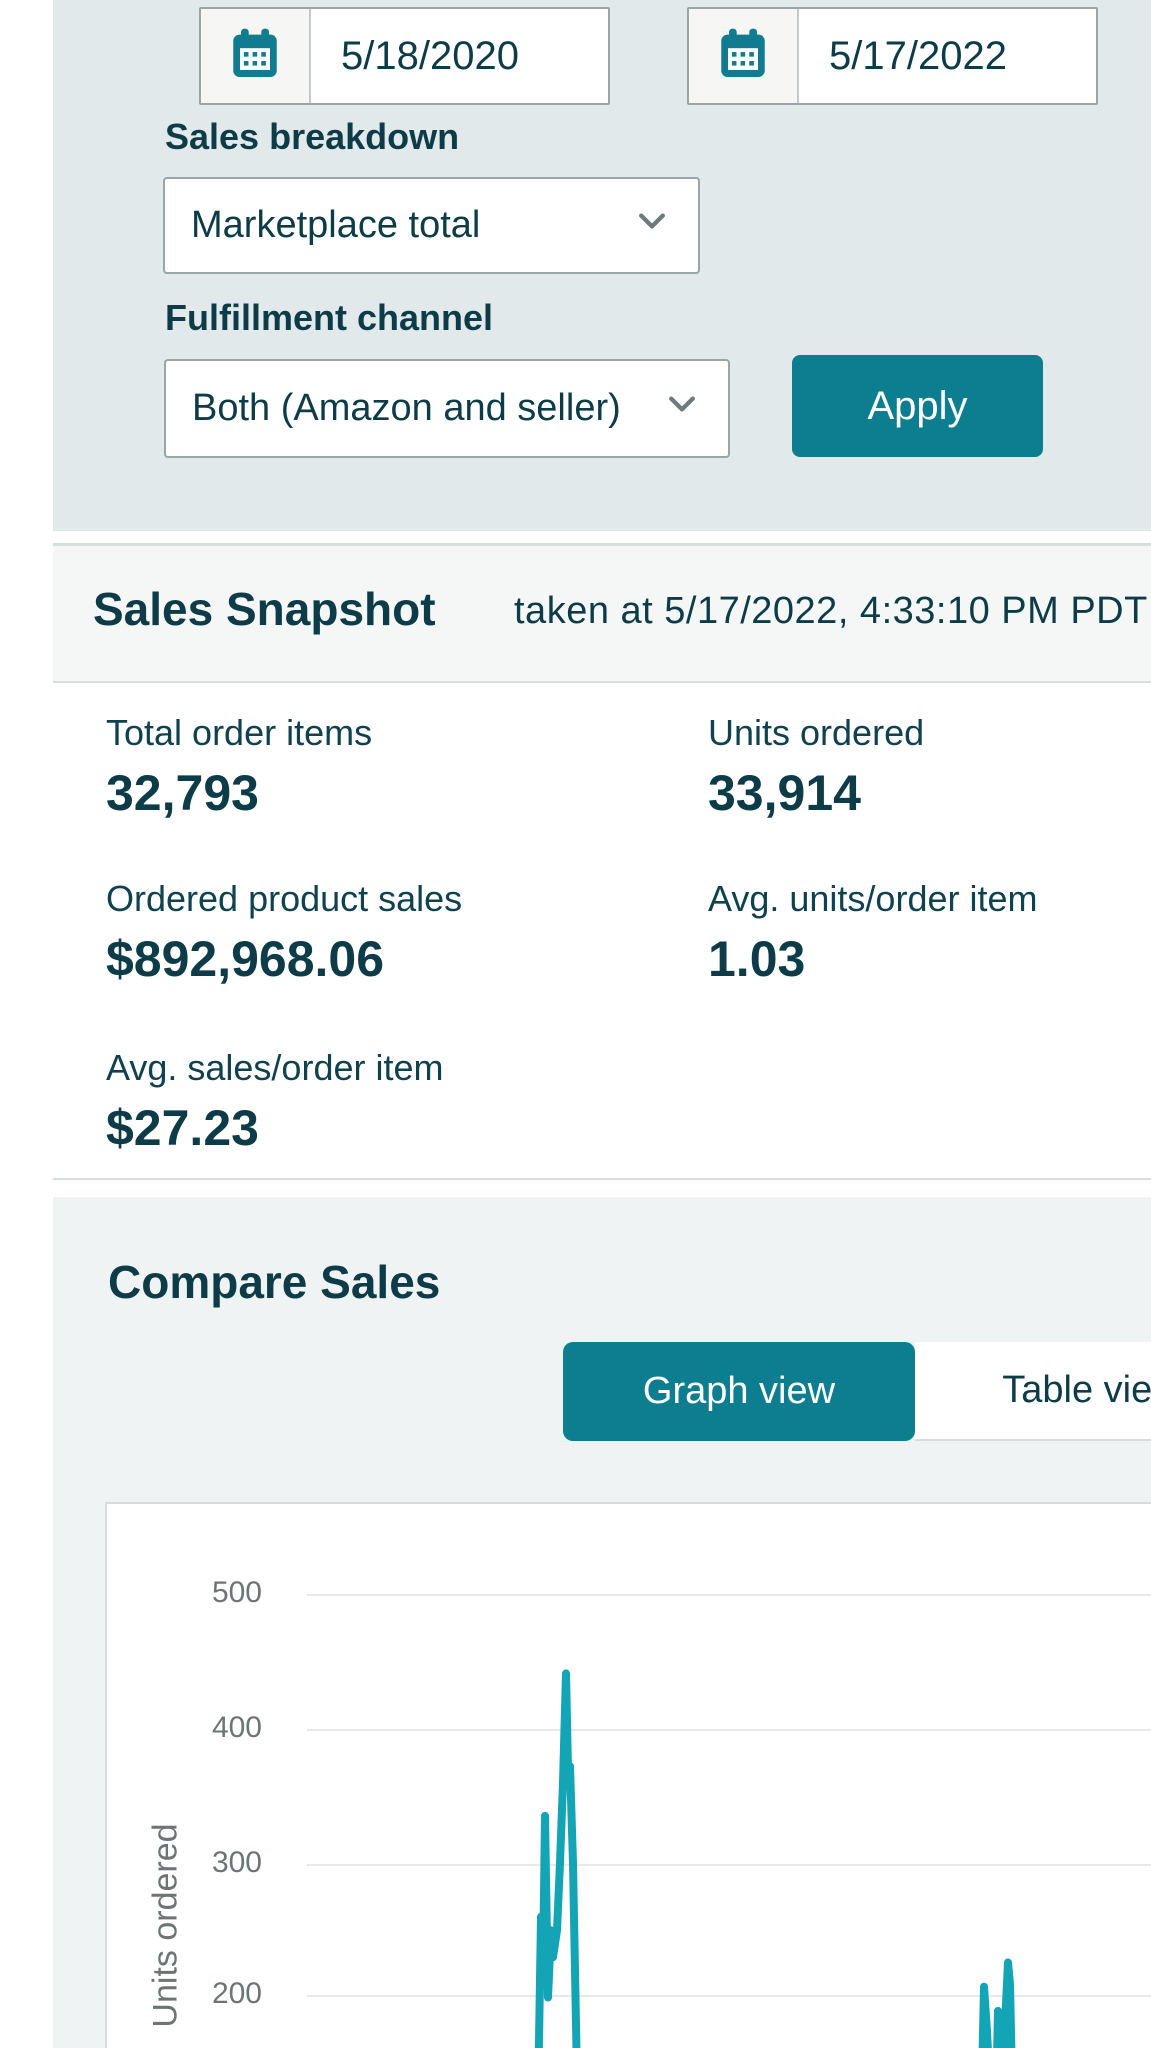 Image resolution: width=1151 pixels, height=2048 pixels. I want to click on end-date-input: 5/17/2022, so click(892, 56).